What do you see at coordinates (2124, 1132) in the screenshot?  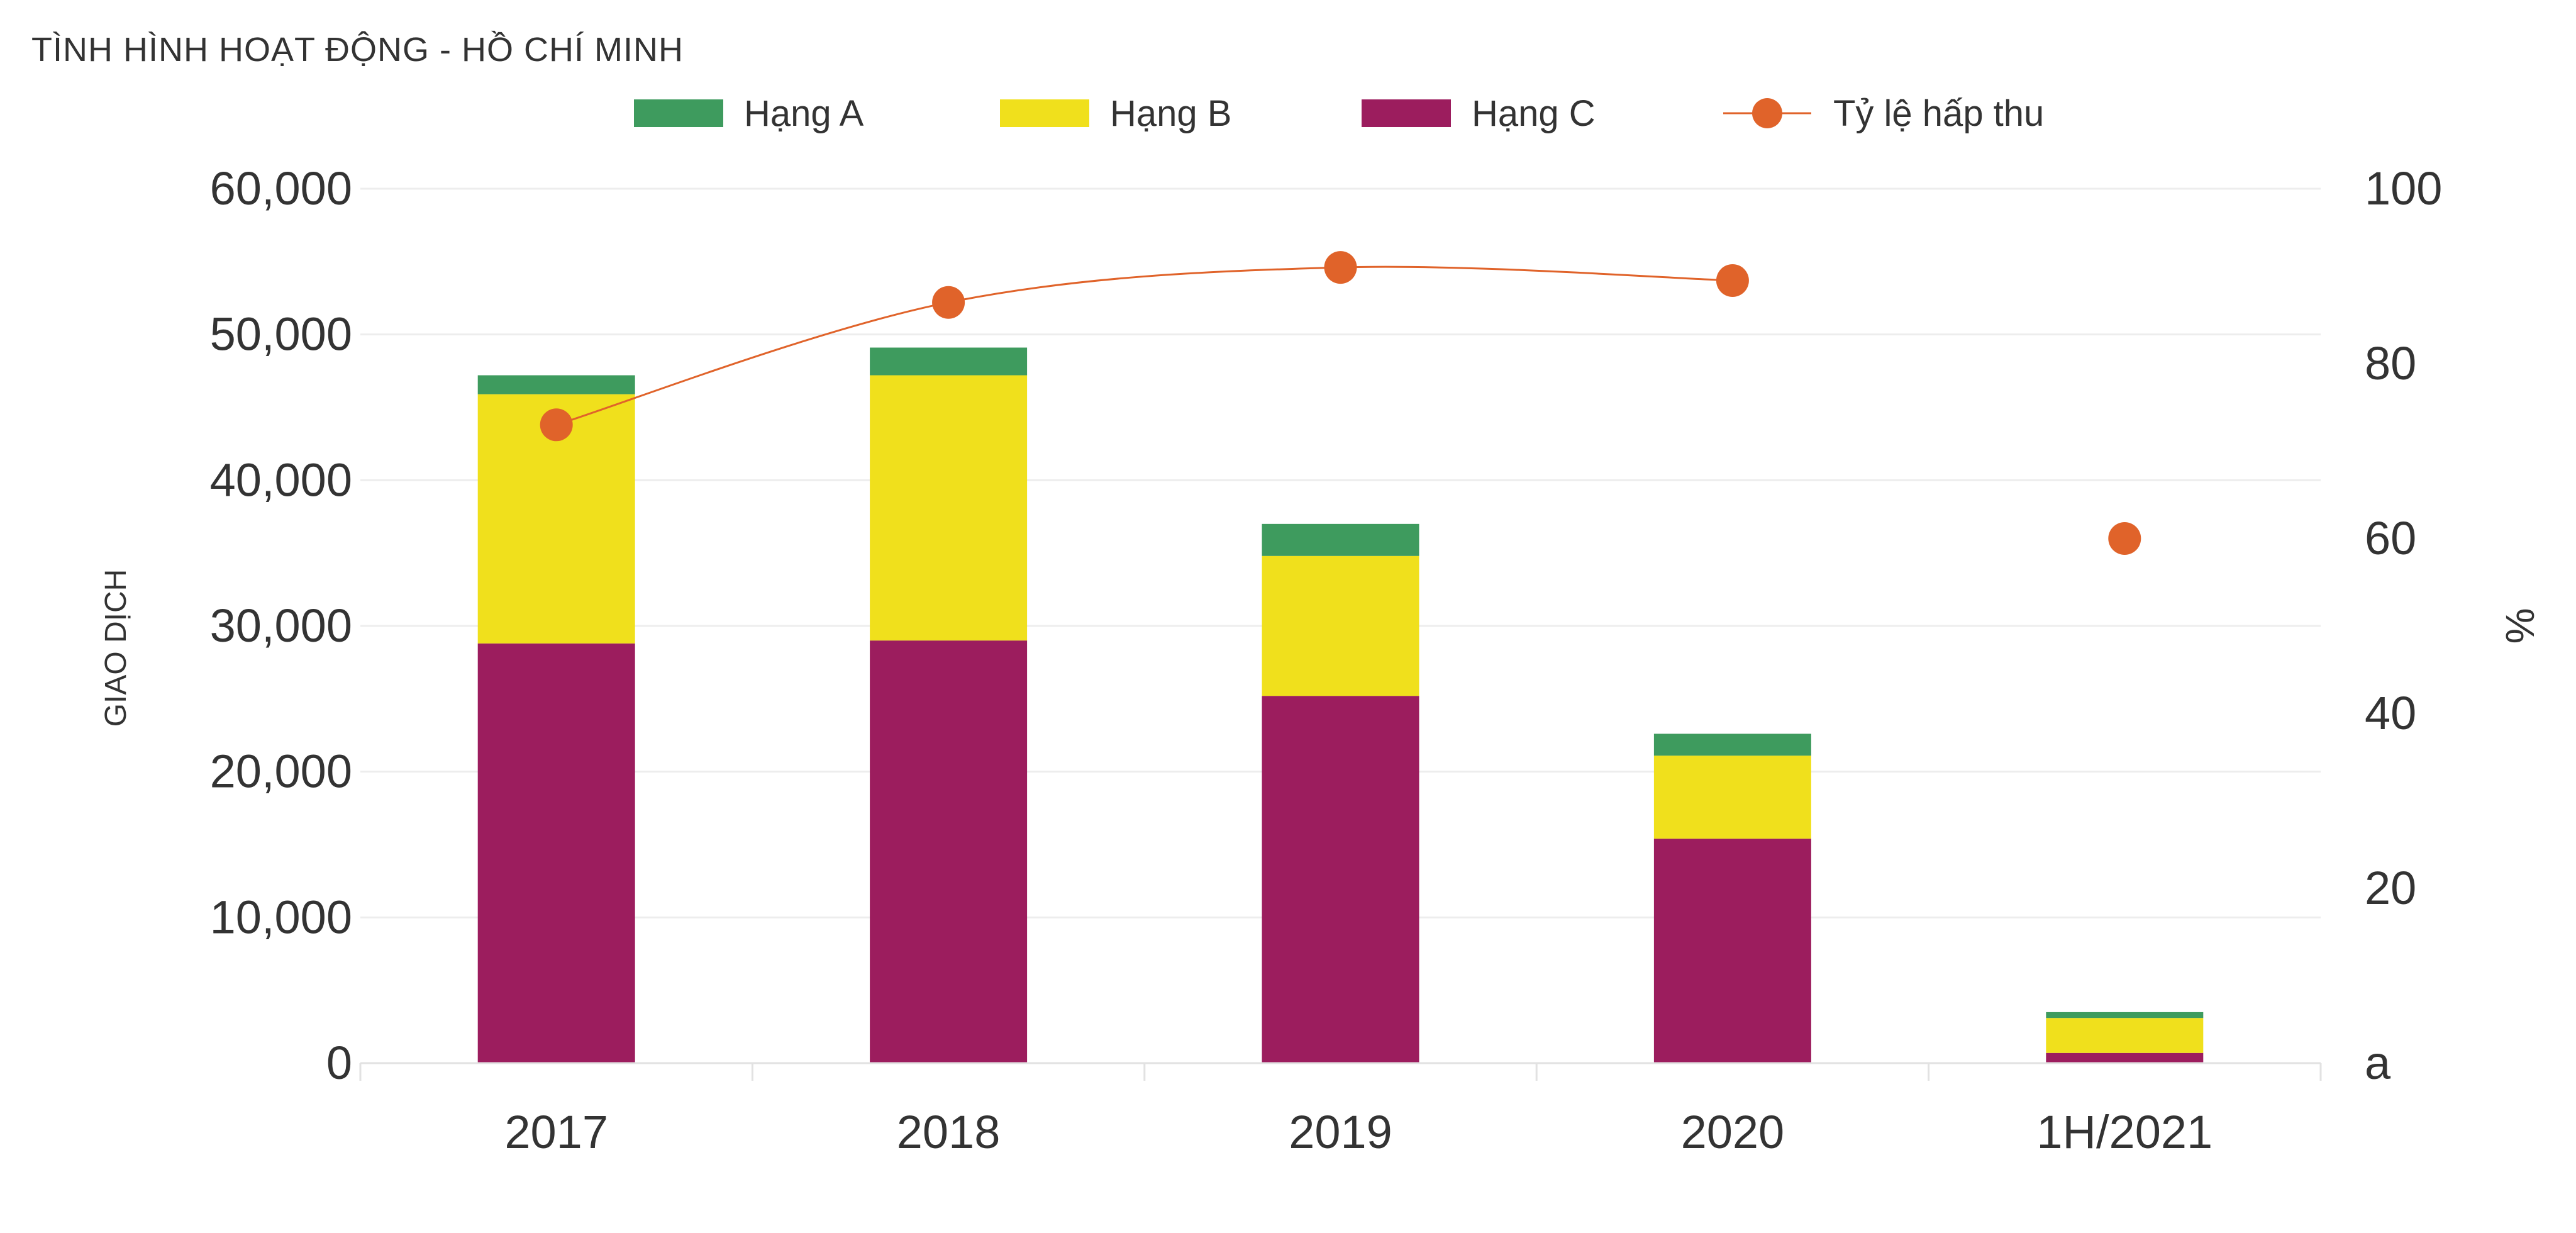 I see `x-tick-label: 1H/2021` at bounding box center [2124, 1132].